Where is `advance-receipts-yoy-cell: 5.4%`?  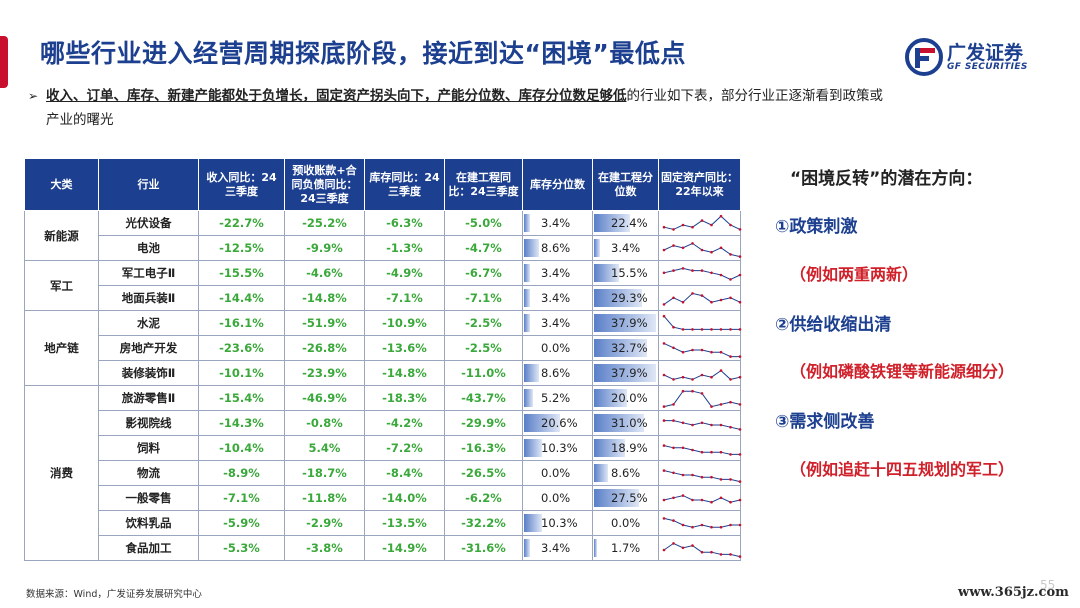 advance-receipts-yoy-cell: 5.4% is located at coordinates (324, 448).